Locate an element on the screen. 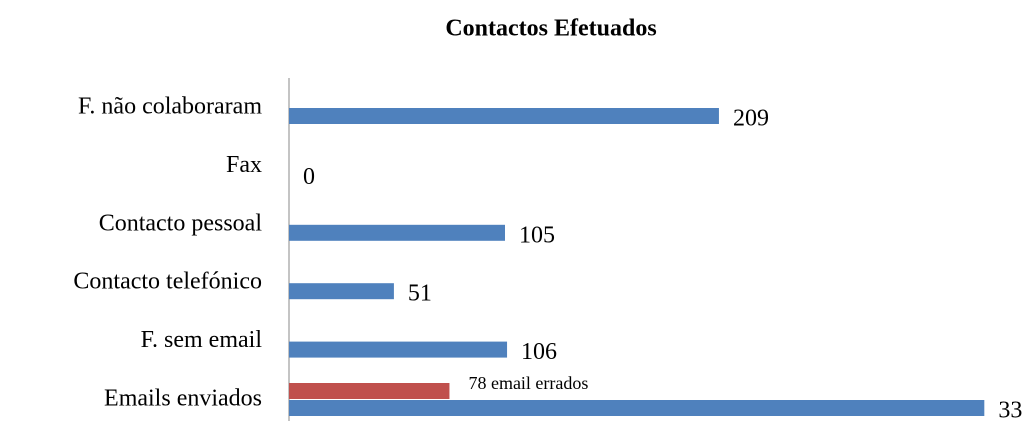 The height and width of the screenshot is (421, 1023). value-label: 338 is located at coordinates (1010, 409).